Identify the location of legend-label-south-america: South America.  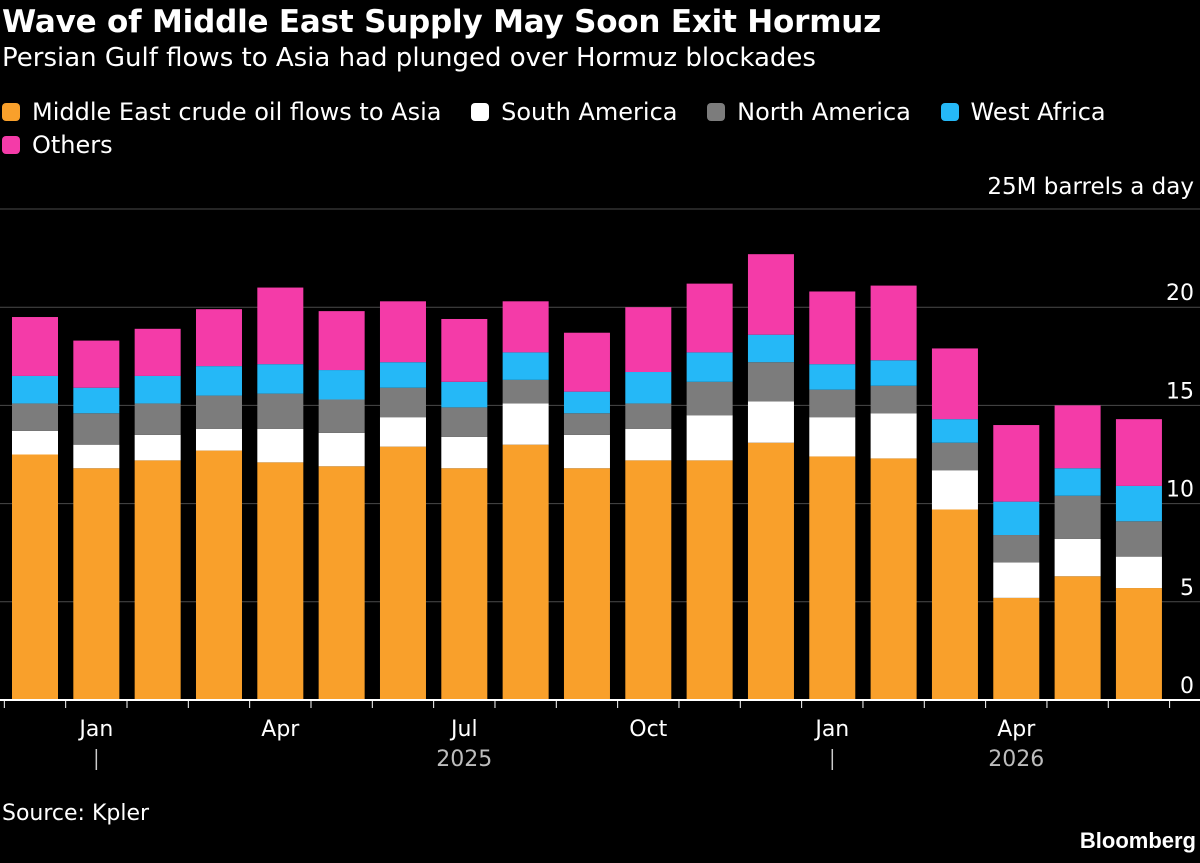
(589, 112).